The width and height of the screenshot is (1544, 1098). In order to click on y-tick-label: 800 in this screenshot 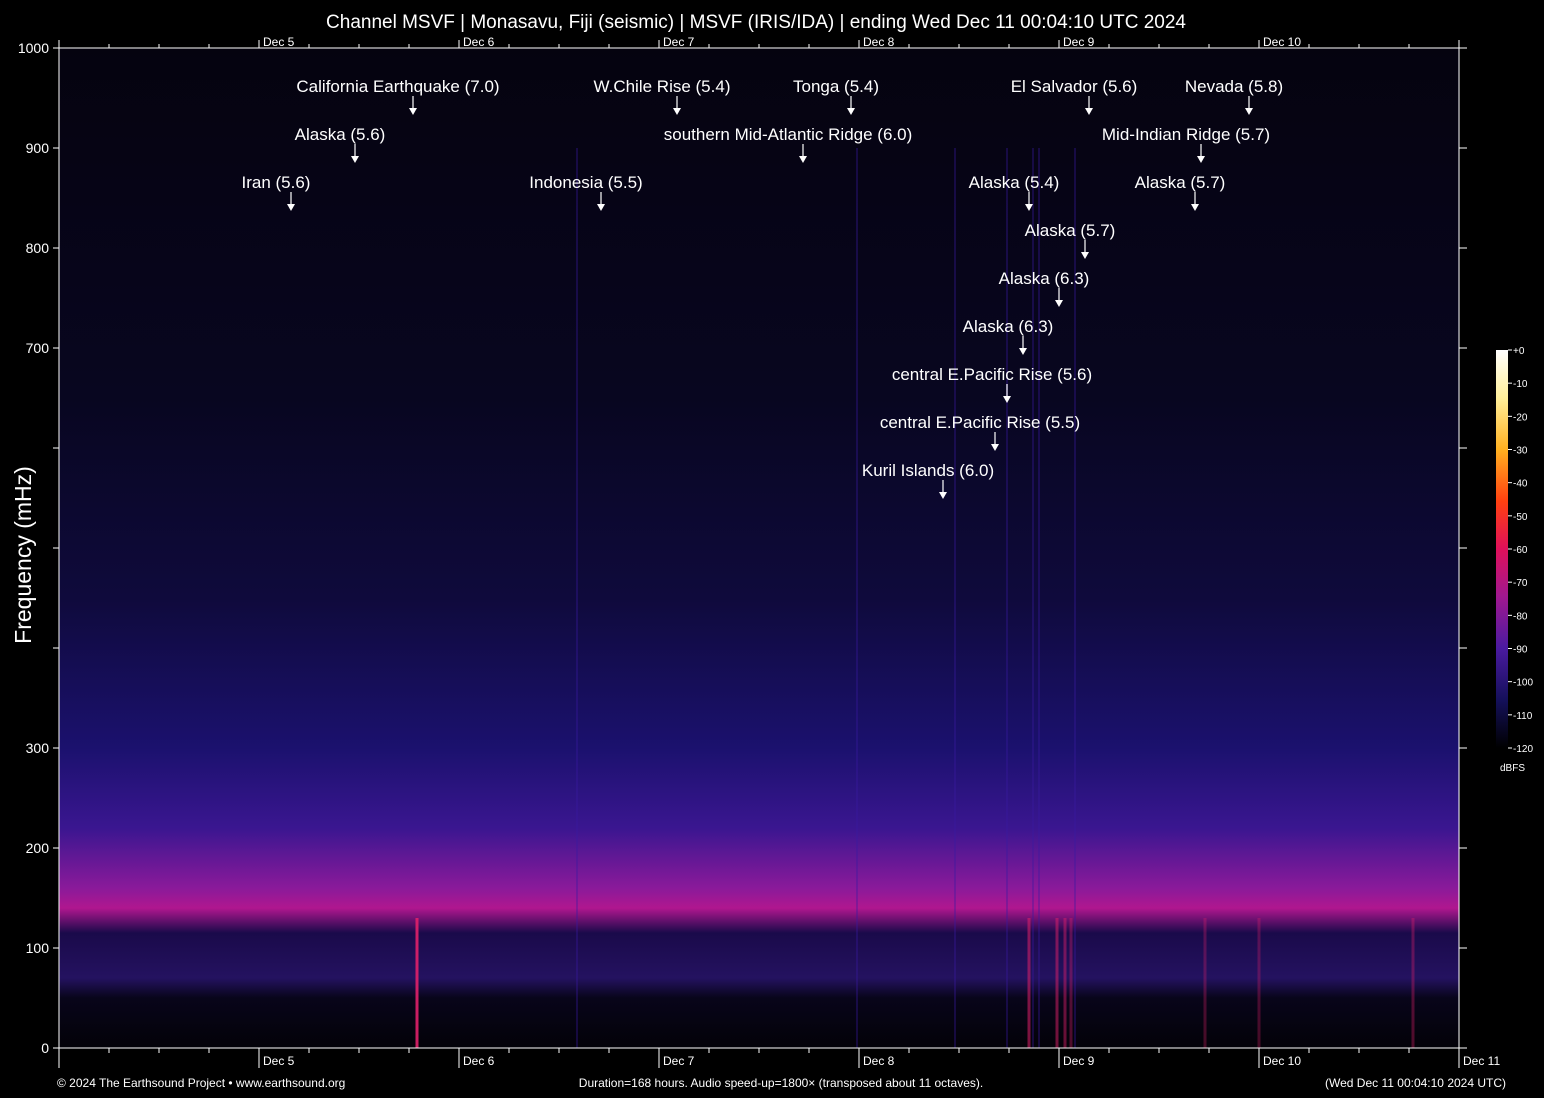, I will do `click(38, 248)`.